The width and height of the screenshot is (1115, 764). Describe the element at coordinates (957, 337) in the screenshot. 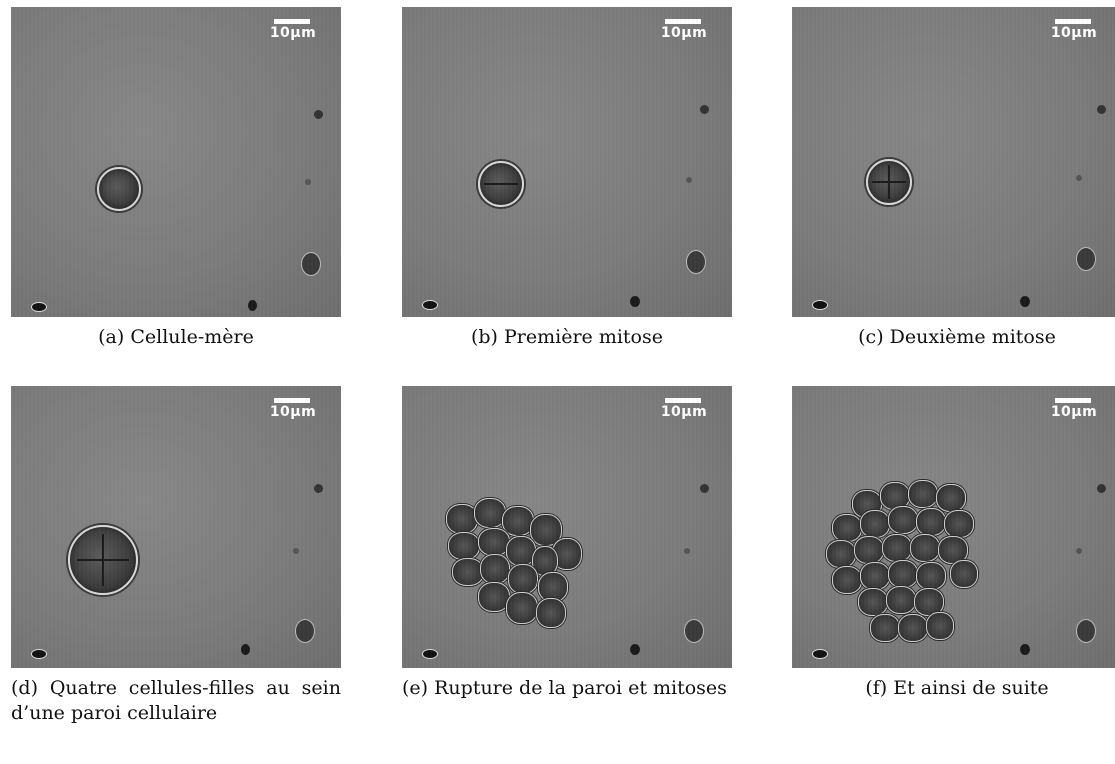

I see `panel-caption: (c) Deuxième mitose` at that location.